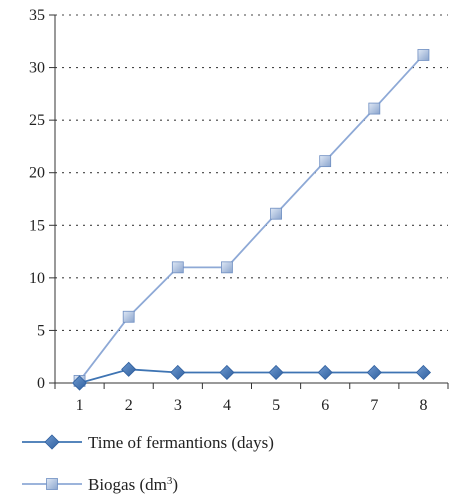 Image resolution: width=456 pixels, height=500 pixels. What do you see at coordinates (37, 68) in the screenshot?
I see `y-tick-label-30: 30` at bounding box center [37, 68].